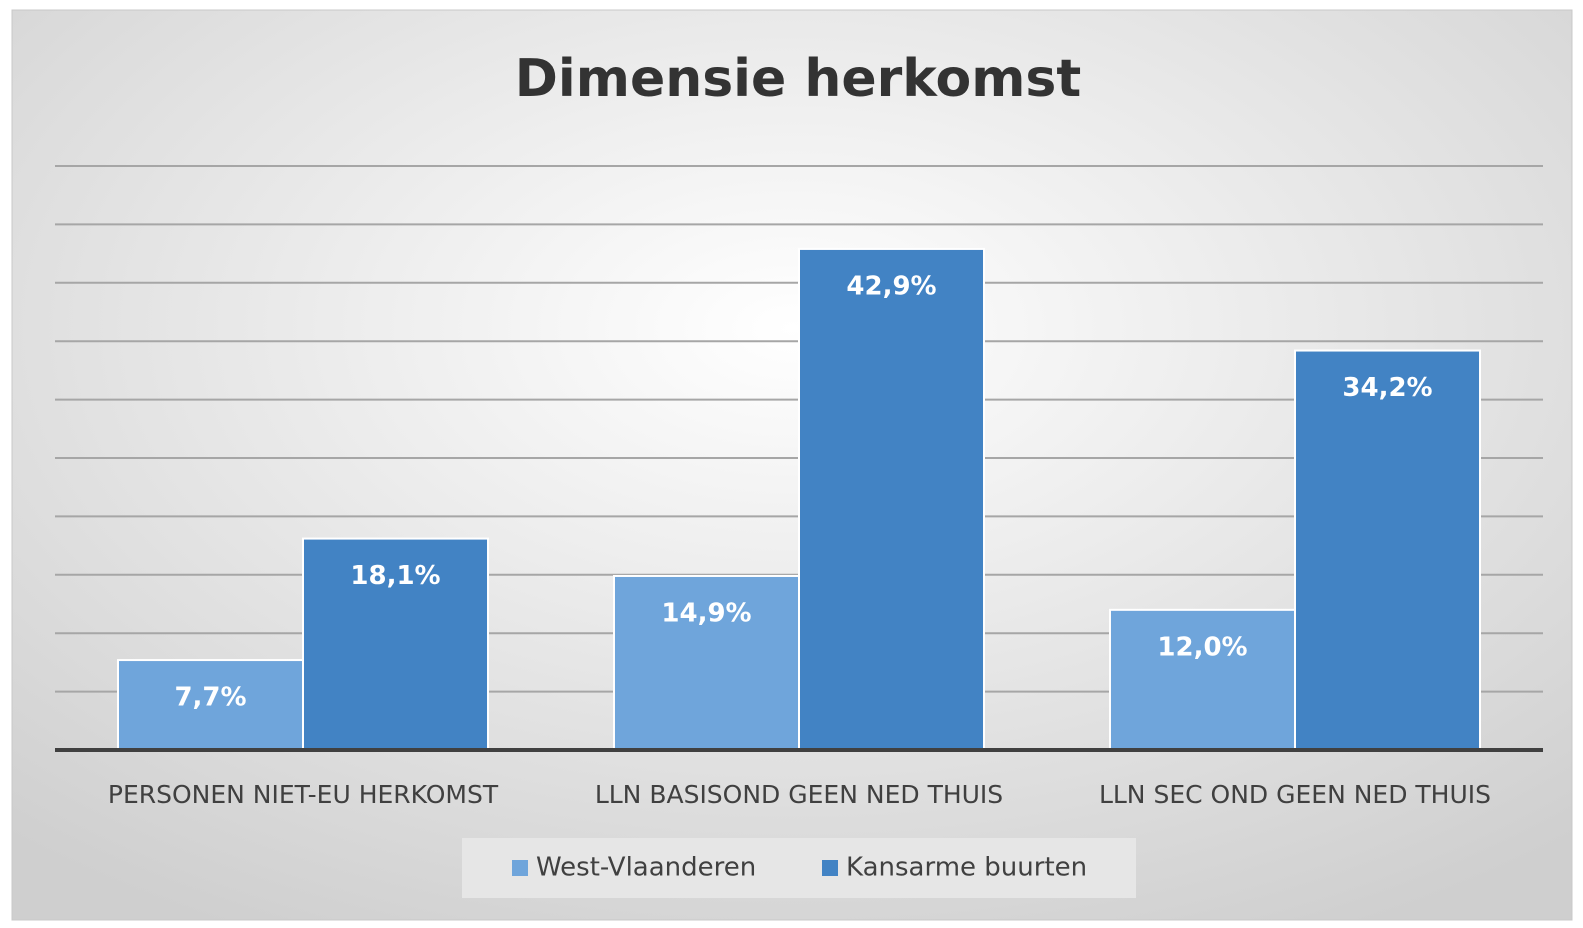  What do you see at coordinates (1387, 388) in the screenshot?
I see `data-label: 34,2%` at bounding box center [1387, 388].